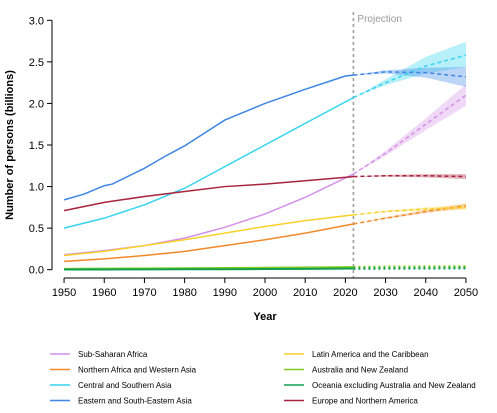  Describe the element at coordinates (64, 293) in the screenshot. I see `x-tick-label-0: 1950` at that location.